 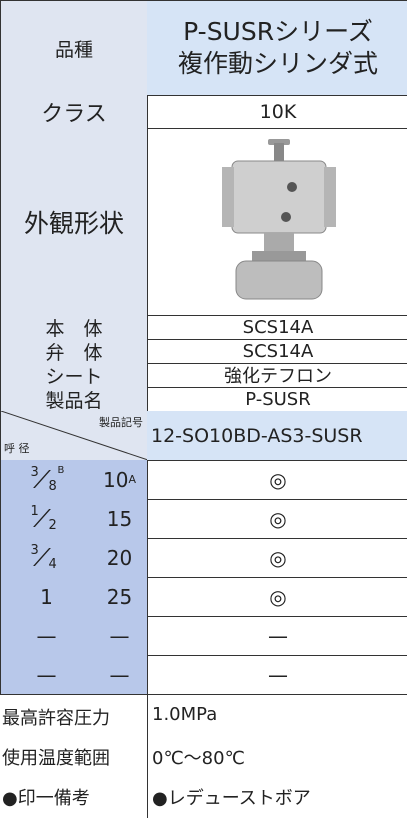 I want to click on size-mm: 25, so click(x=119, y=596).